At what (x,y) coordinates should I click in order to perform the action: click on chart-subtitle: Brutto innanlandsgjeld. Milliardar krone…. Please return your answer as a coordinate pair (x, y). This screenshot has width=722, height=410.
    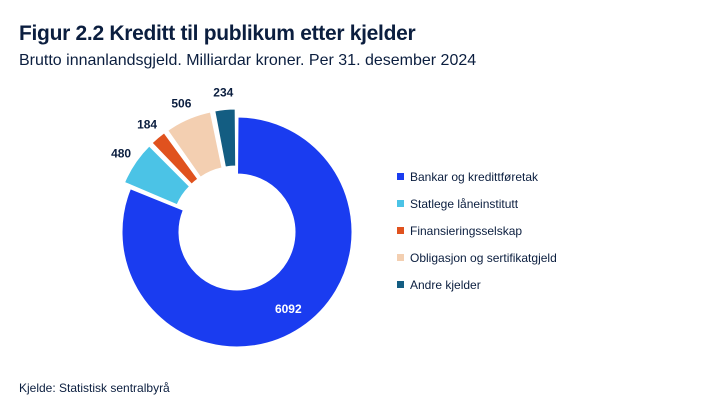
    Looking at the image, I should click on (248, 60).